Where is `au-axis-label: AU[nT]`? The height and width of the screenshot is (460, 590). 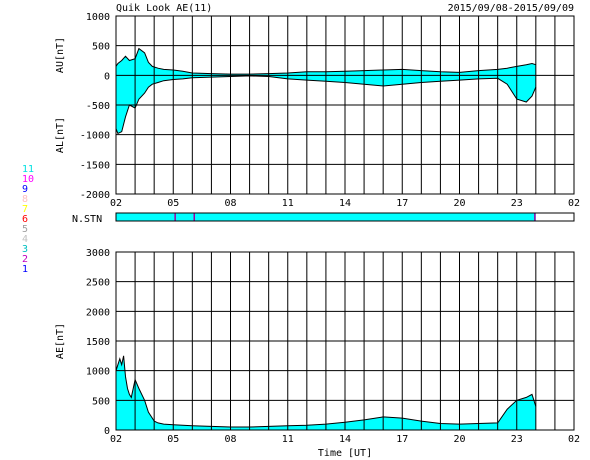 au-axis-label: AU[nT] is located at coordinates (60, 55).